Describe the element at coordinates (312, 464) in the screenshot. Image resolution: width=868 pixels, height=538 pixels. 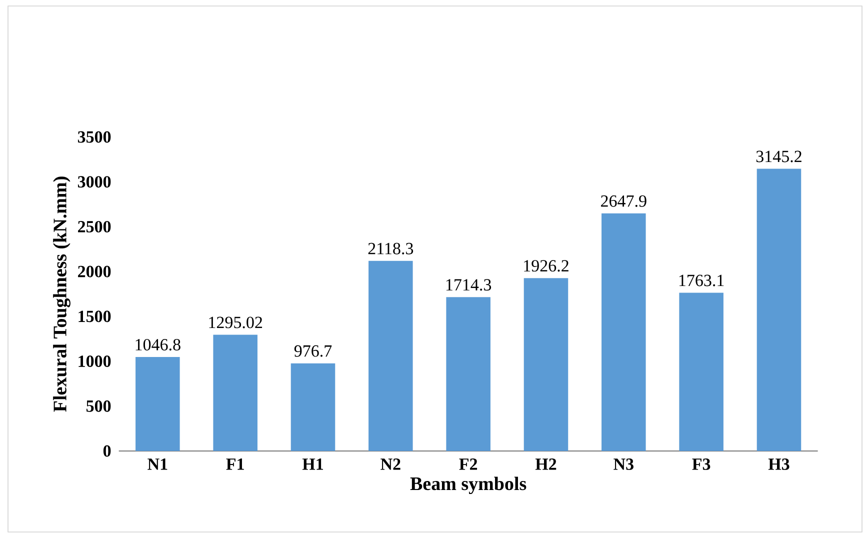
I see `x-tick-label: H1` at that location.